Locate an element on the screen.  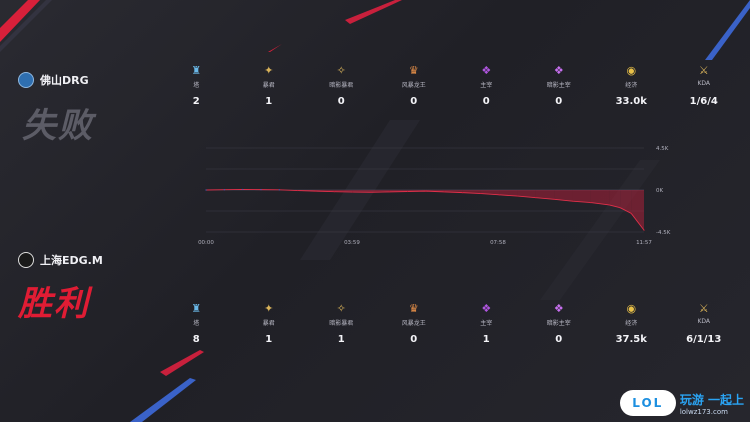
stat-sword: ⚔ KDA 6/1/13 is located at coordinates (704, 323).